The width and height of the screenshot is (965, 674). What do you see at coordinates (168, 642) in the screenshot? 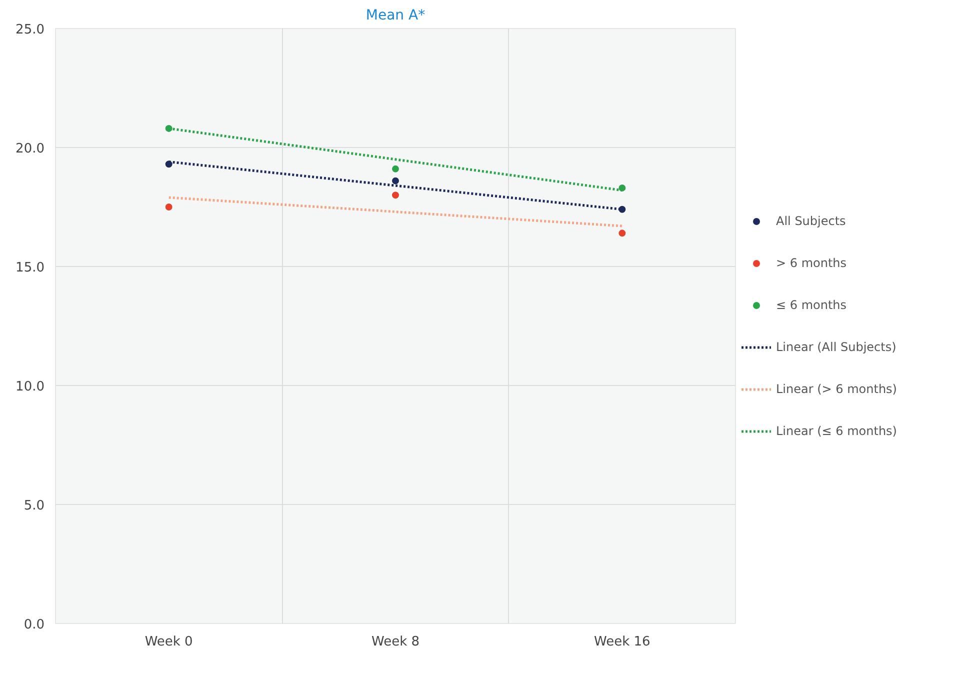
I see `x-tick-label: Week 0` at bounding box center [168, 642].